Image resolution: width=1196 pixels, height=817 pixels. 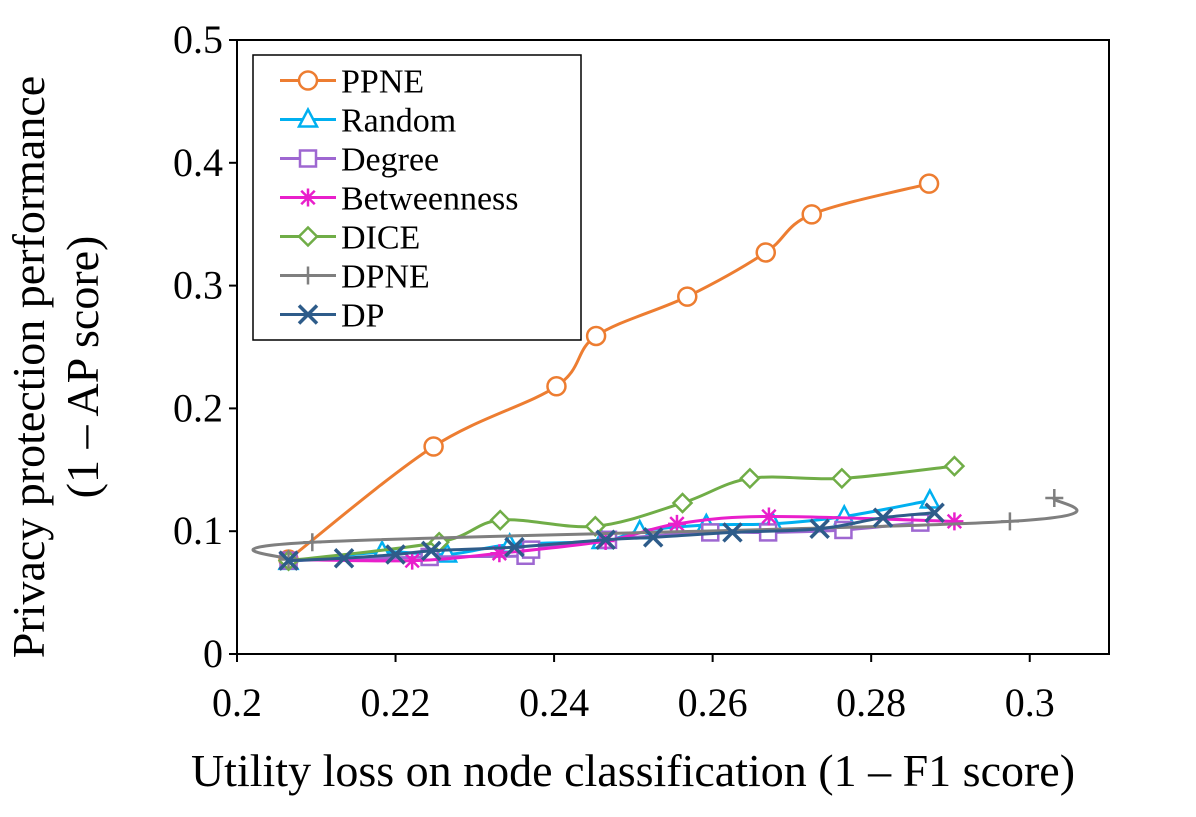 I want to click on legend-marker-dpne, so click(x=308, y=275).